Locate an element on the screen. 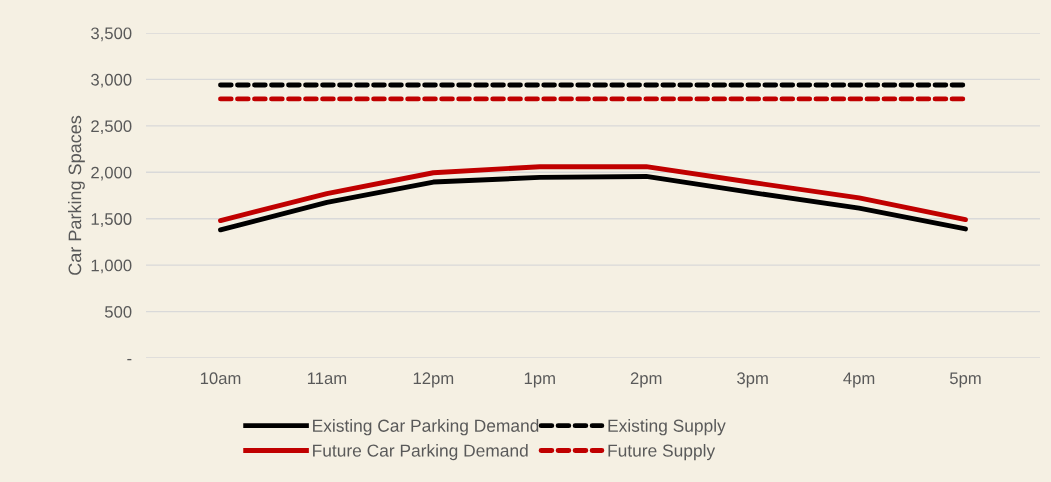 This screenshot has height=482, width=1051. legend-label: Future Supply is located at coordinates (662, 452).